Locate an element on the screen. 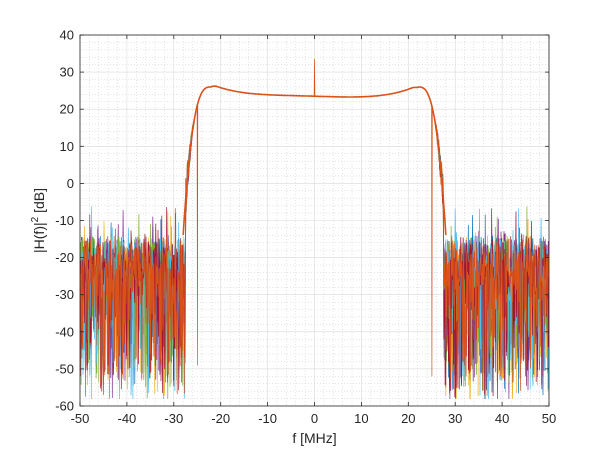 Image resolution: width=610 pixels, height=457 pixels. y-tick-label: -50 is located at coordinates (64, 368).